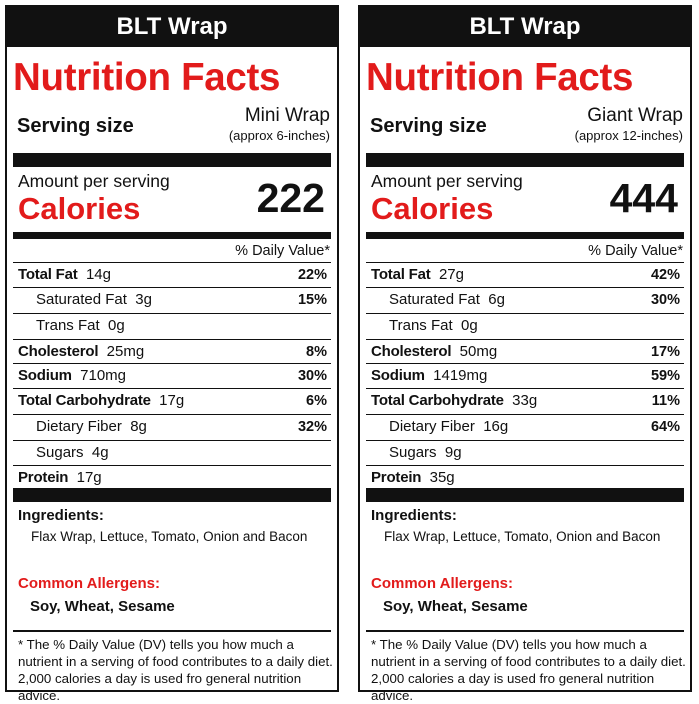 The image size is (699, 704). What do you see at coordinates (665, 275) in the screenshot?
I see `nutrient-dv: 42%` at bounding box center [665, 275].